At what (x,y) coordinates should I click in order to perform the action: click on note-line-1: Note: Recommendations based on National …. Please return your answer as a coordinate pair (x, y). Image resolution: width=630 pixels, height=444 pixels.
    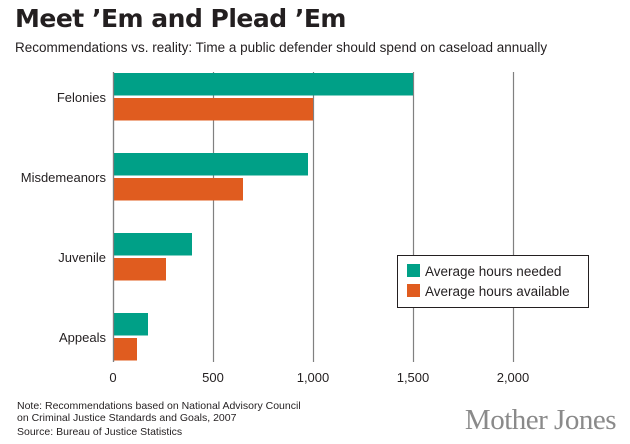
    Looking at the image, I should click on (159, 406).